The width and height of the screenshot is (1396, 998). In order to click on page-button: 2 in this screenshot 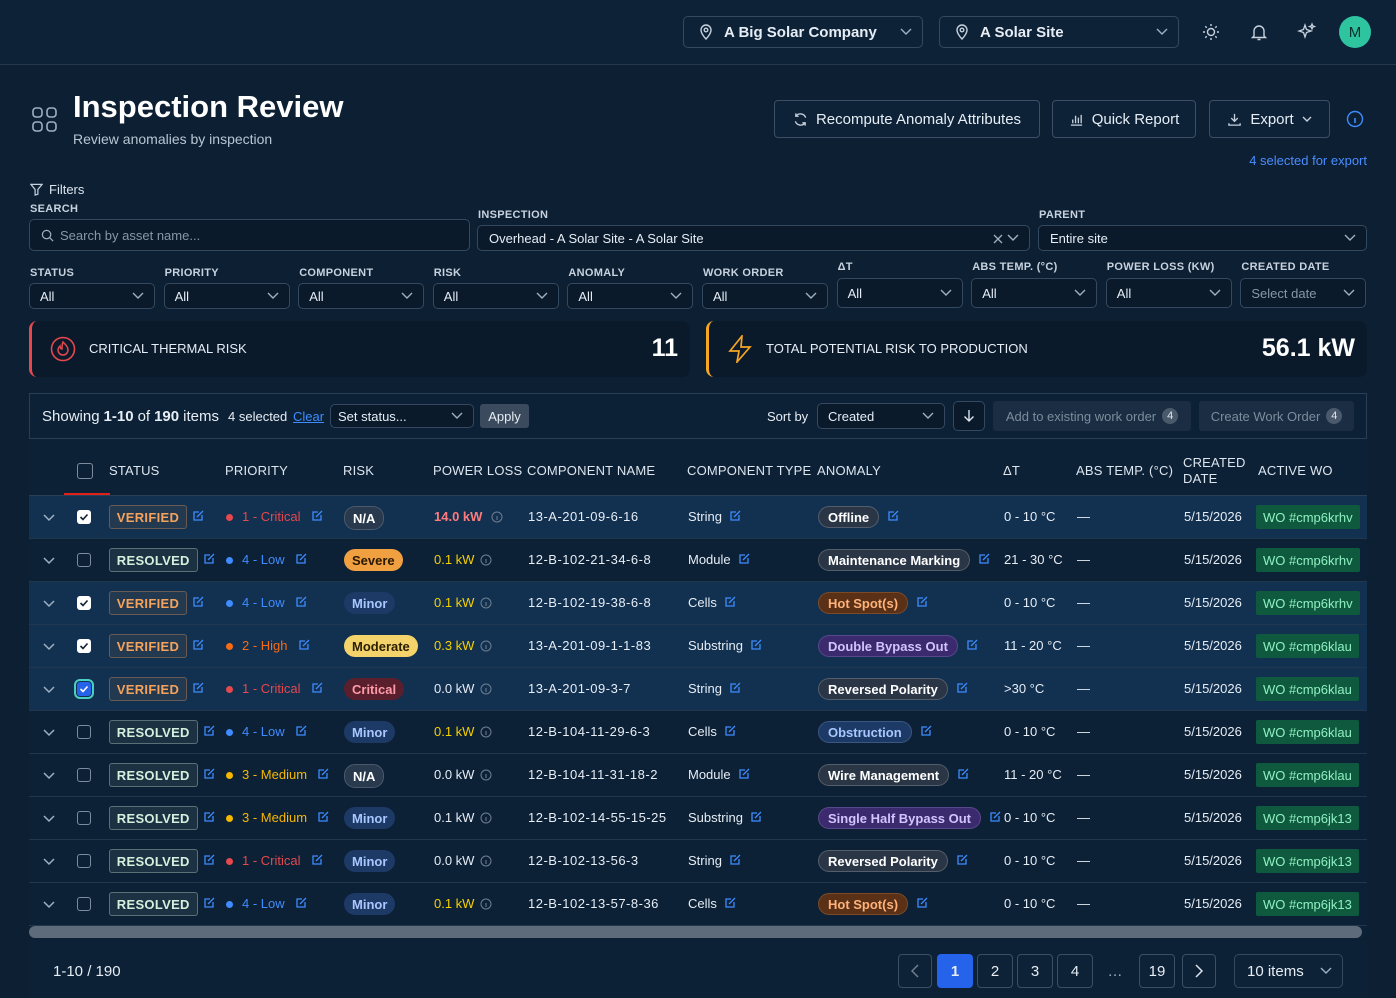, I will do `click(995, 971)`.